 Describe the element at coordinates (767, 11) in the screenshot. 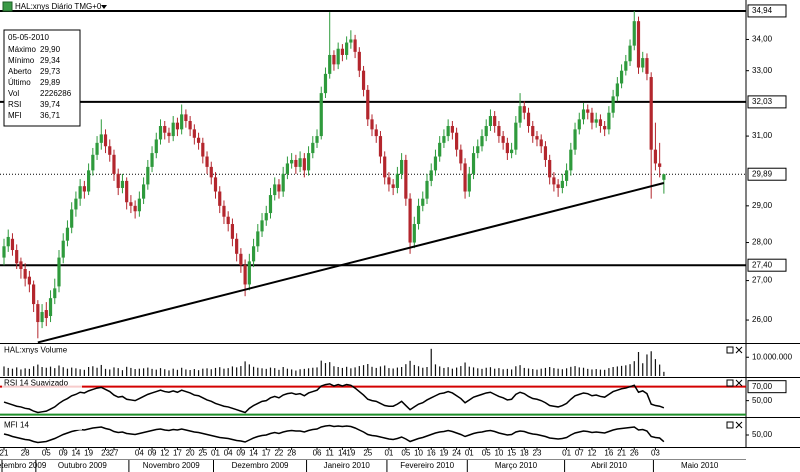

I see `level-label-box` at that location.